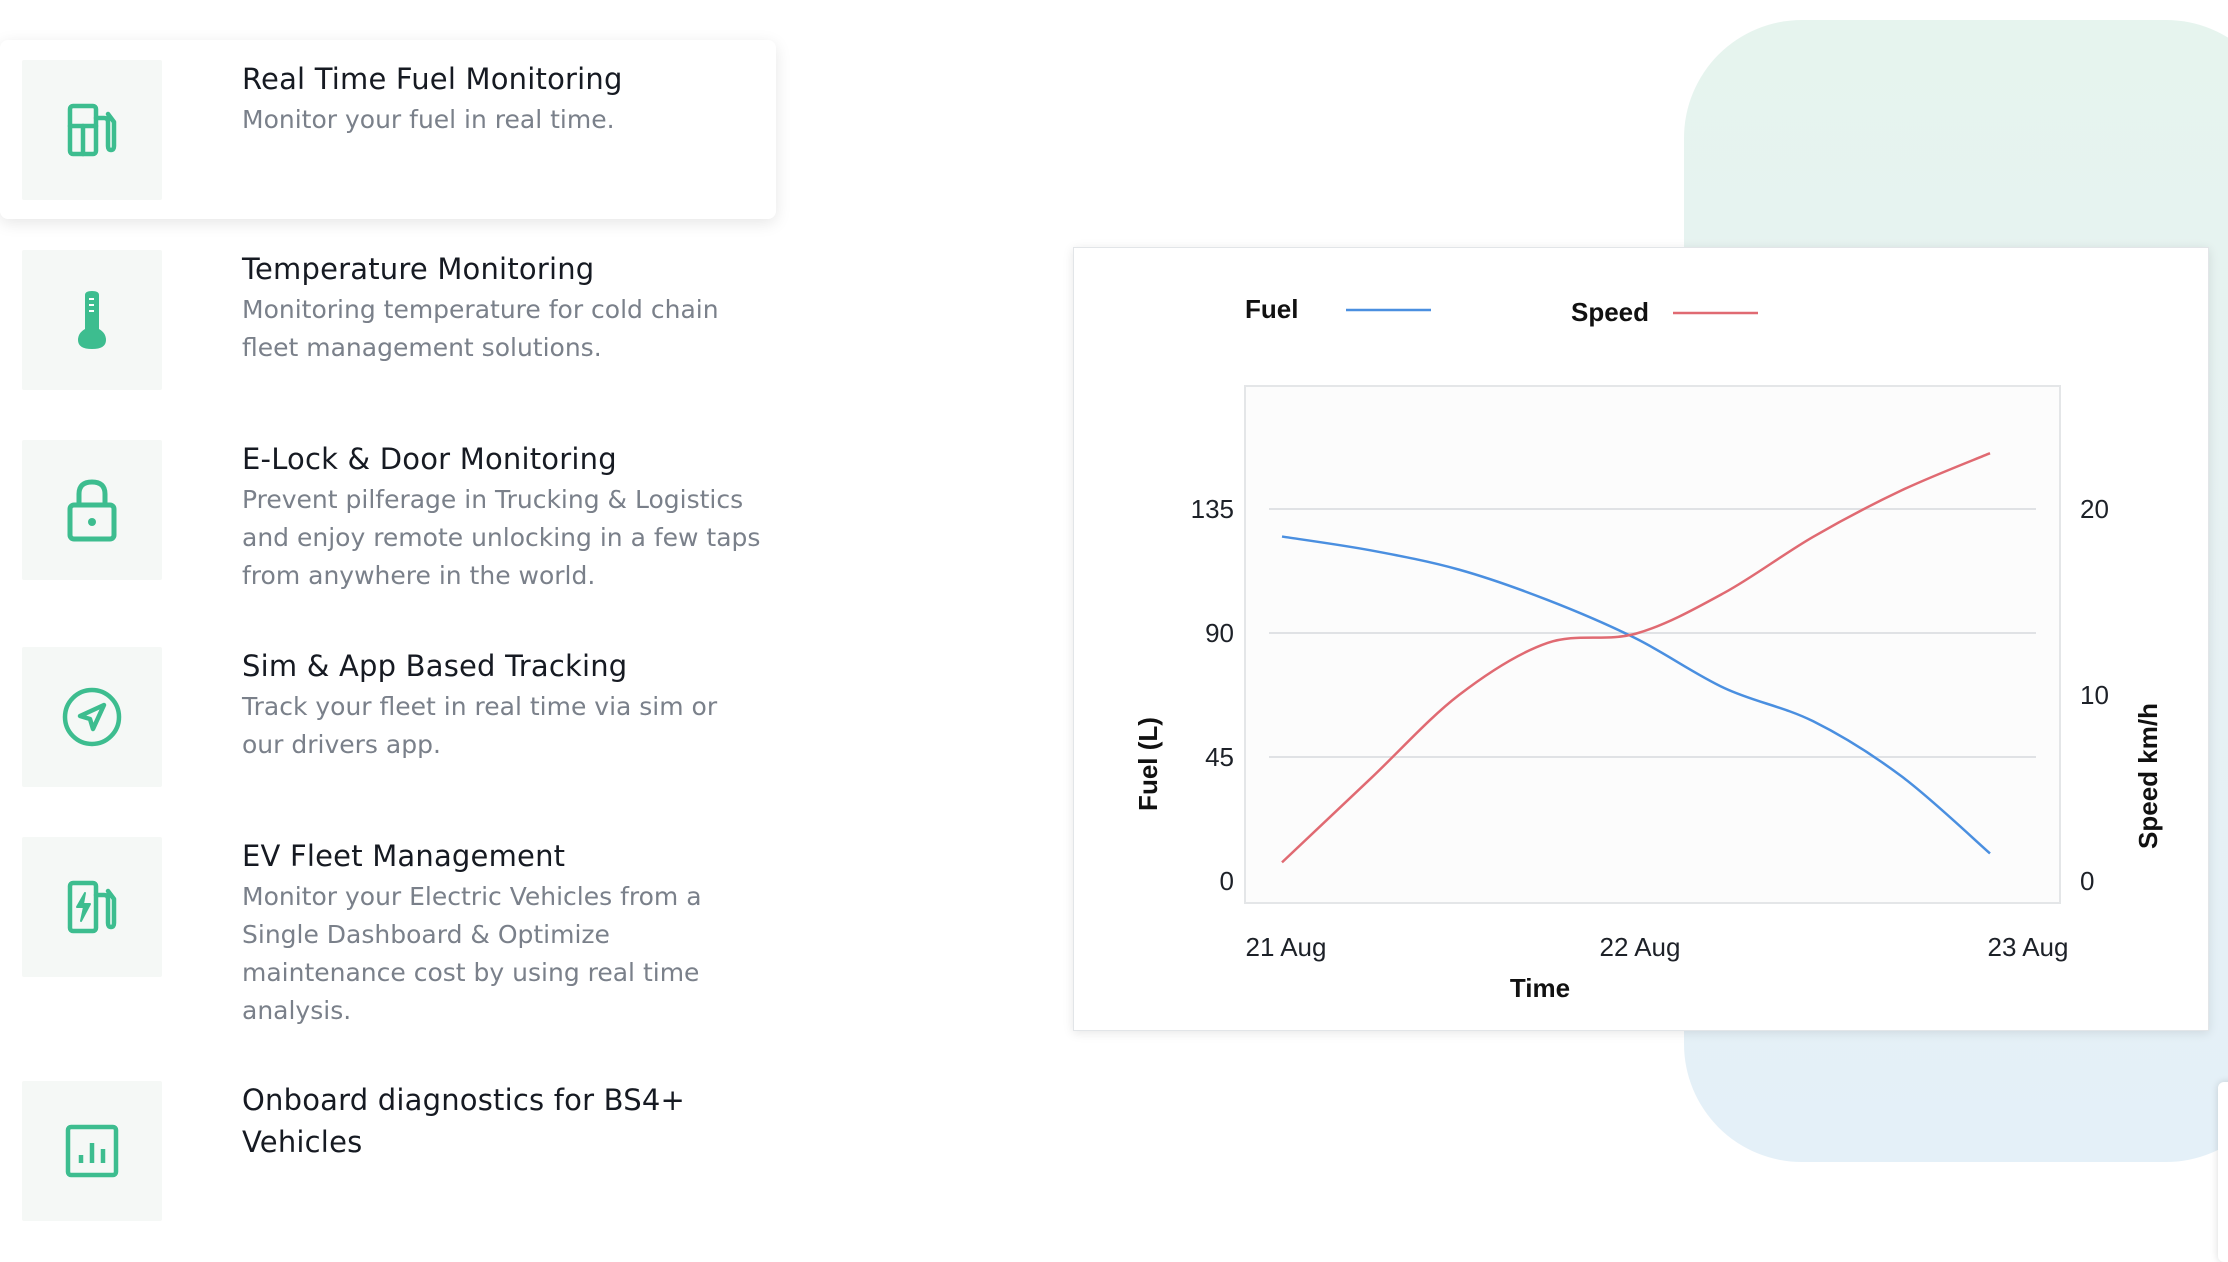  I want to click on plot-area, so click(1652, 644).